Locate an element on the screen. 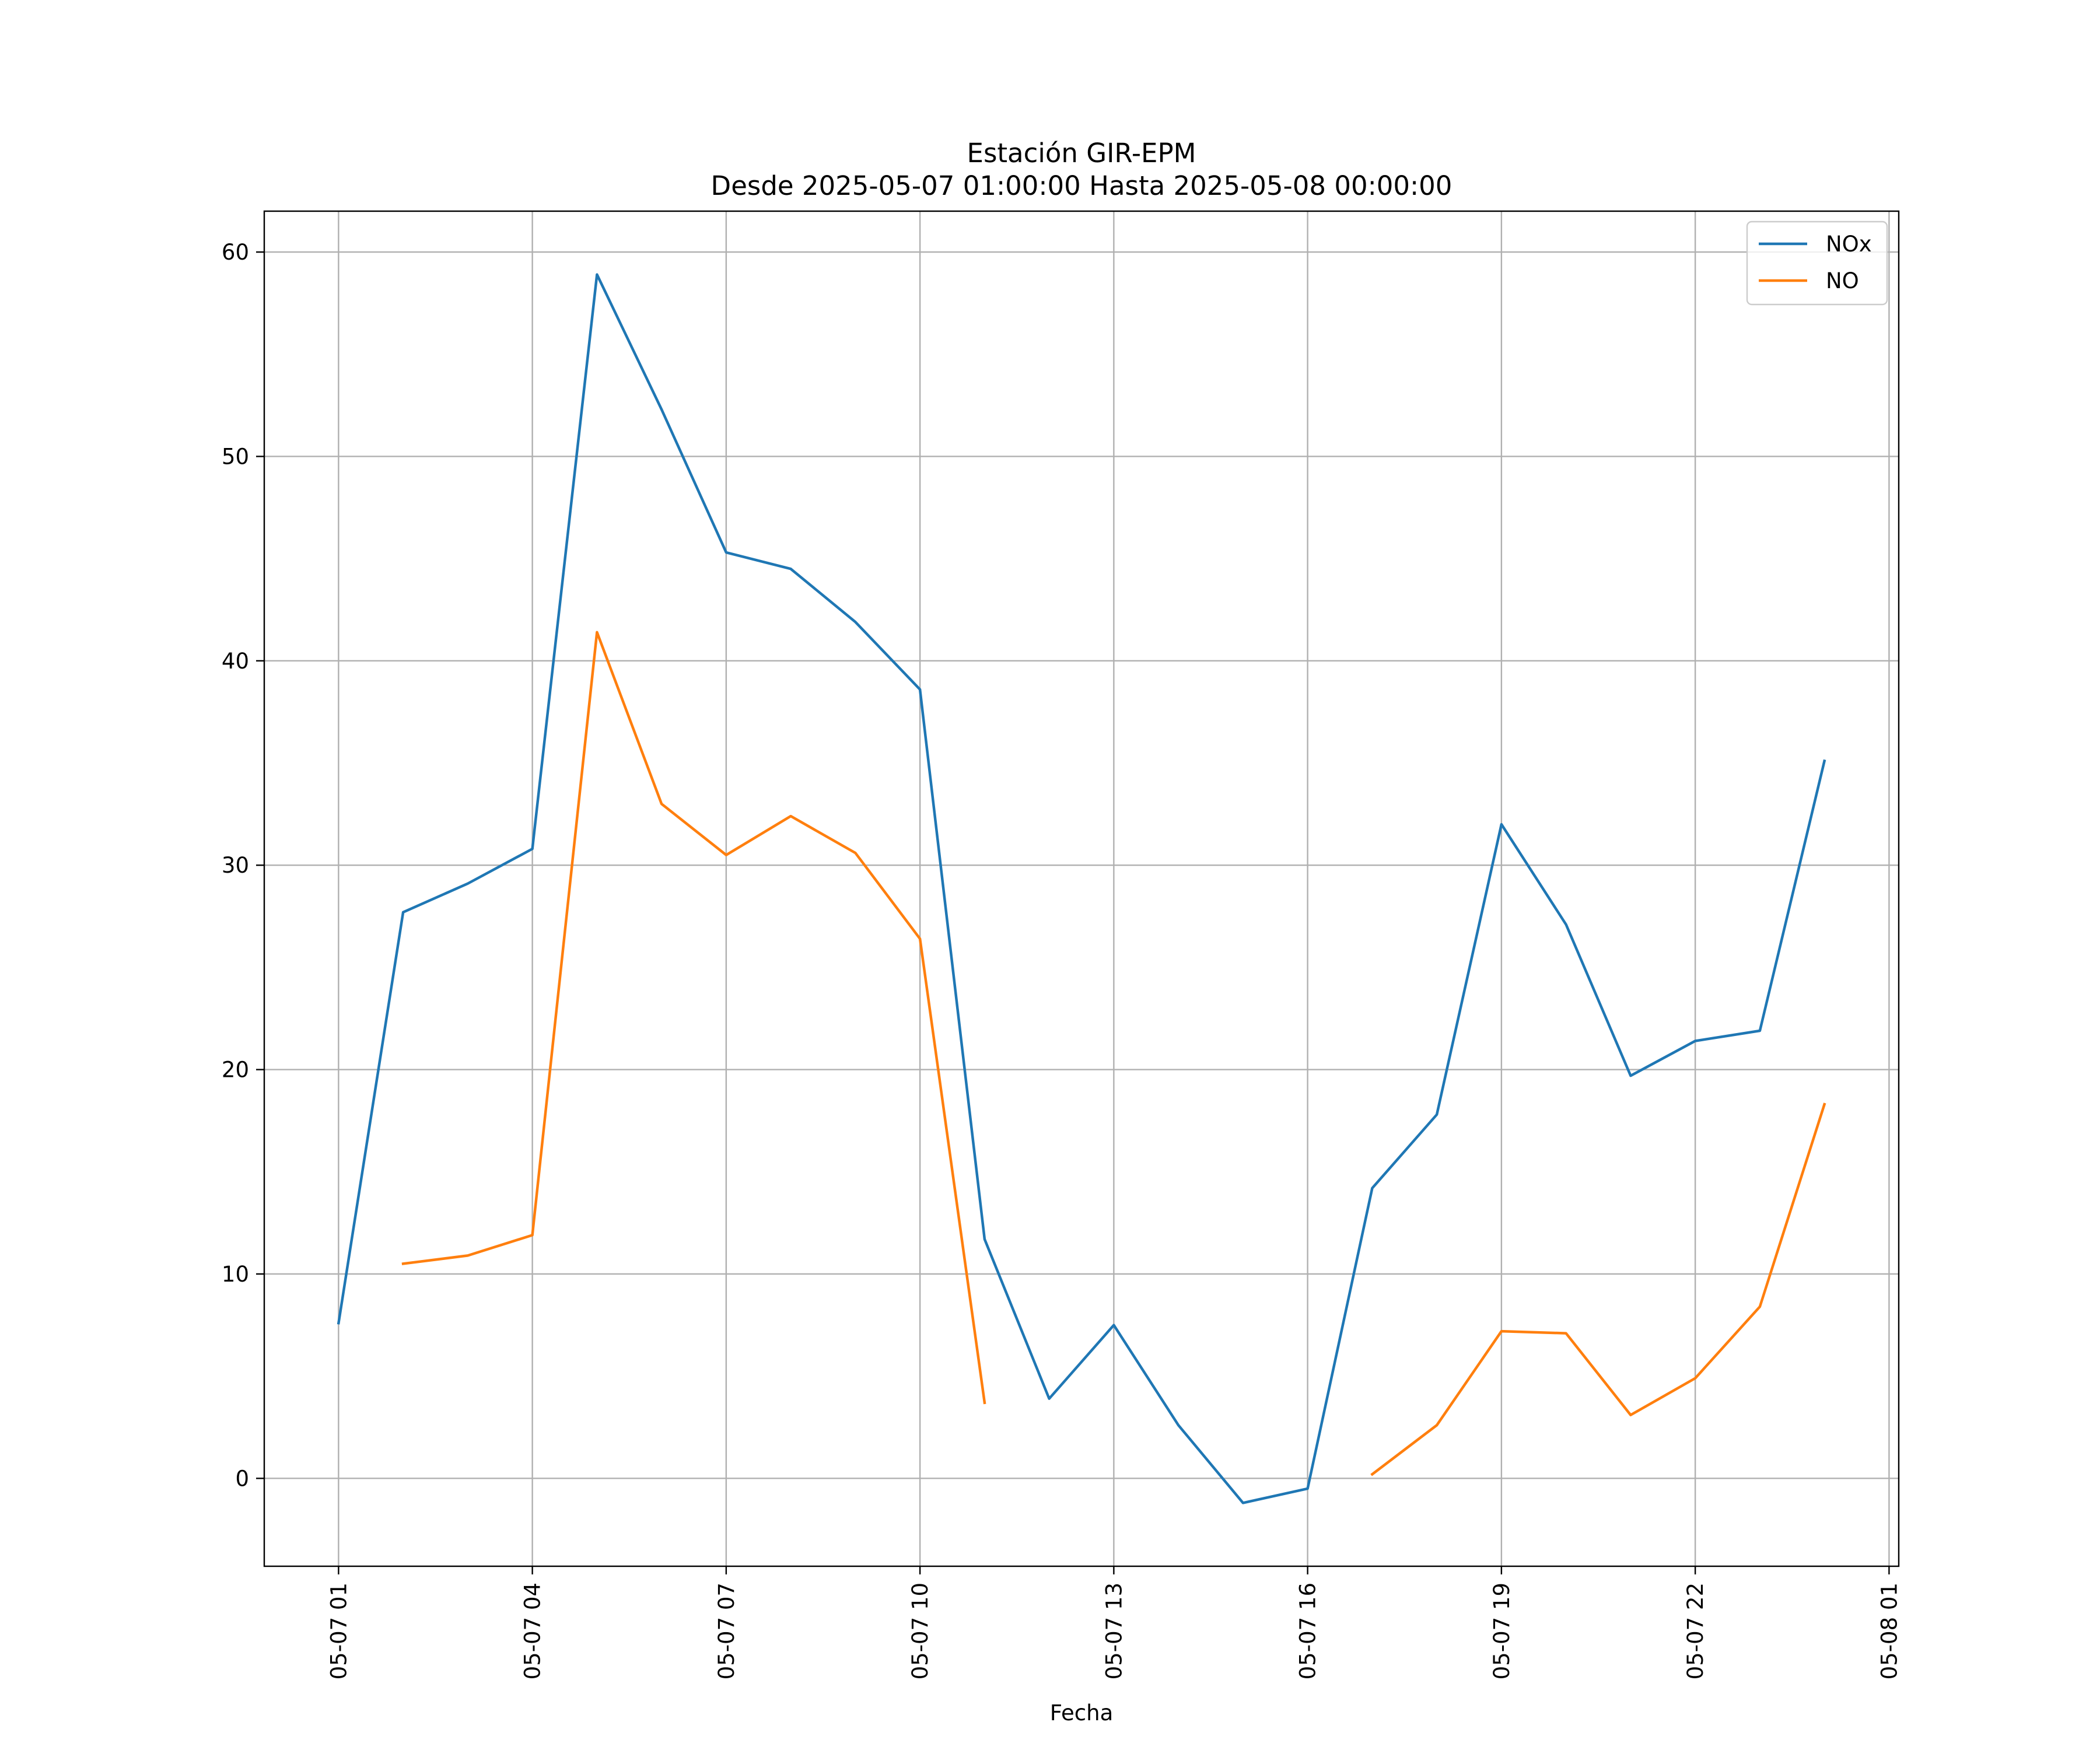 This screenshot has width=2100, height=1750. y-tick-label: 40 is located at coordinates (235, 661).